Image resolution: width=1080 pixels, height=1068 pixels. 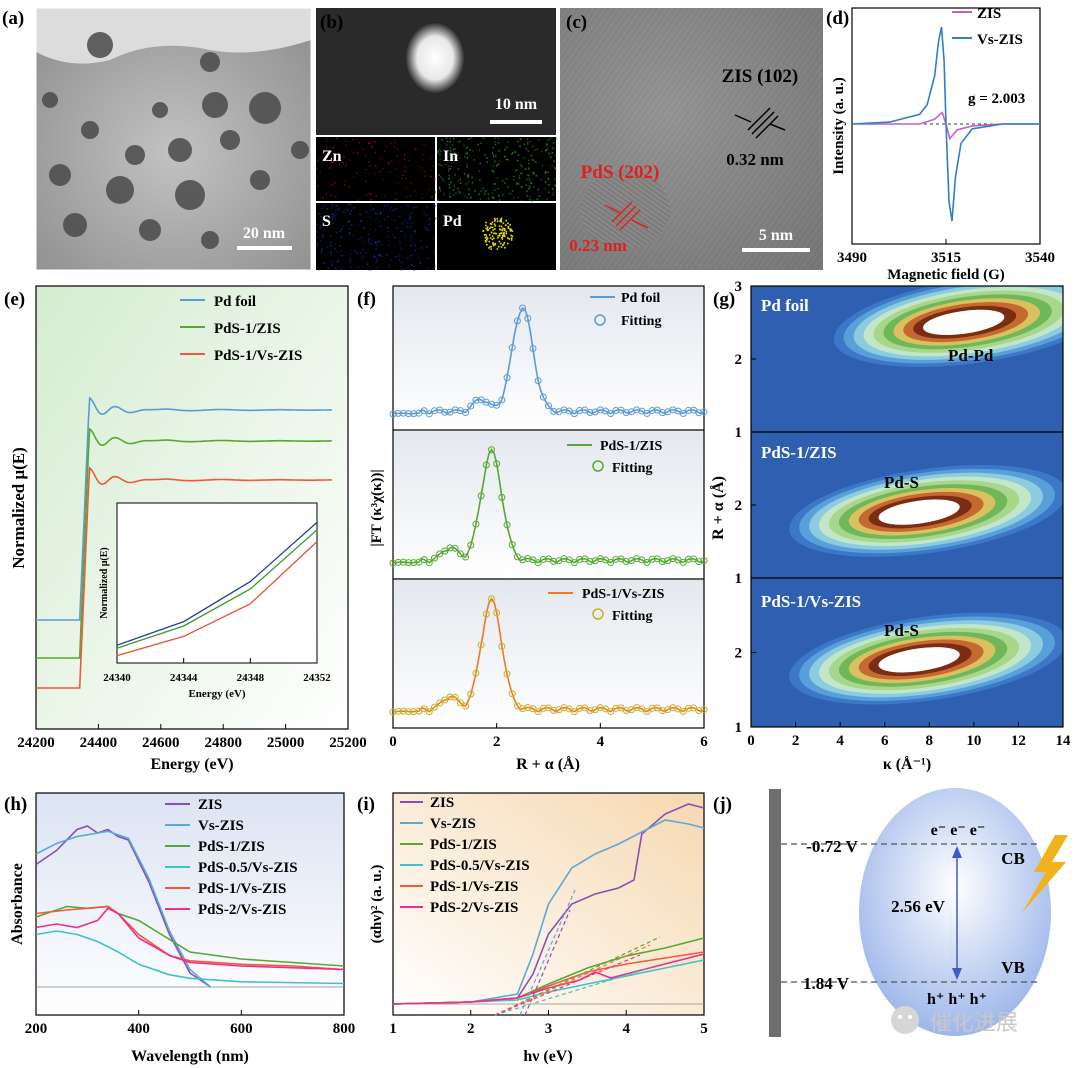 What do you see at coordinates (641, 321) in the screenshot?
I see `f-legend-fitting-1: Fitting` at bounding box center [641, 321].